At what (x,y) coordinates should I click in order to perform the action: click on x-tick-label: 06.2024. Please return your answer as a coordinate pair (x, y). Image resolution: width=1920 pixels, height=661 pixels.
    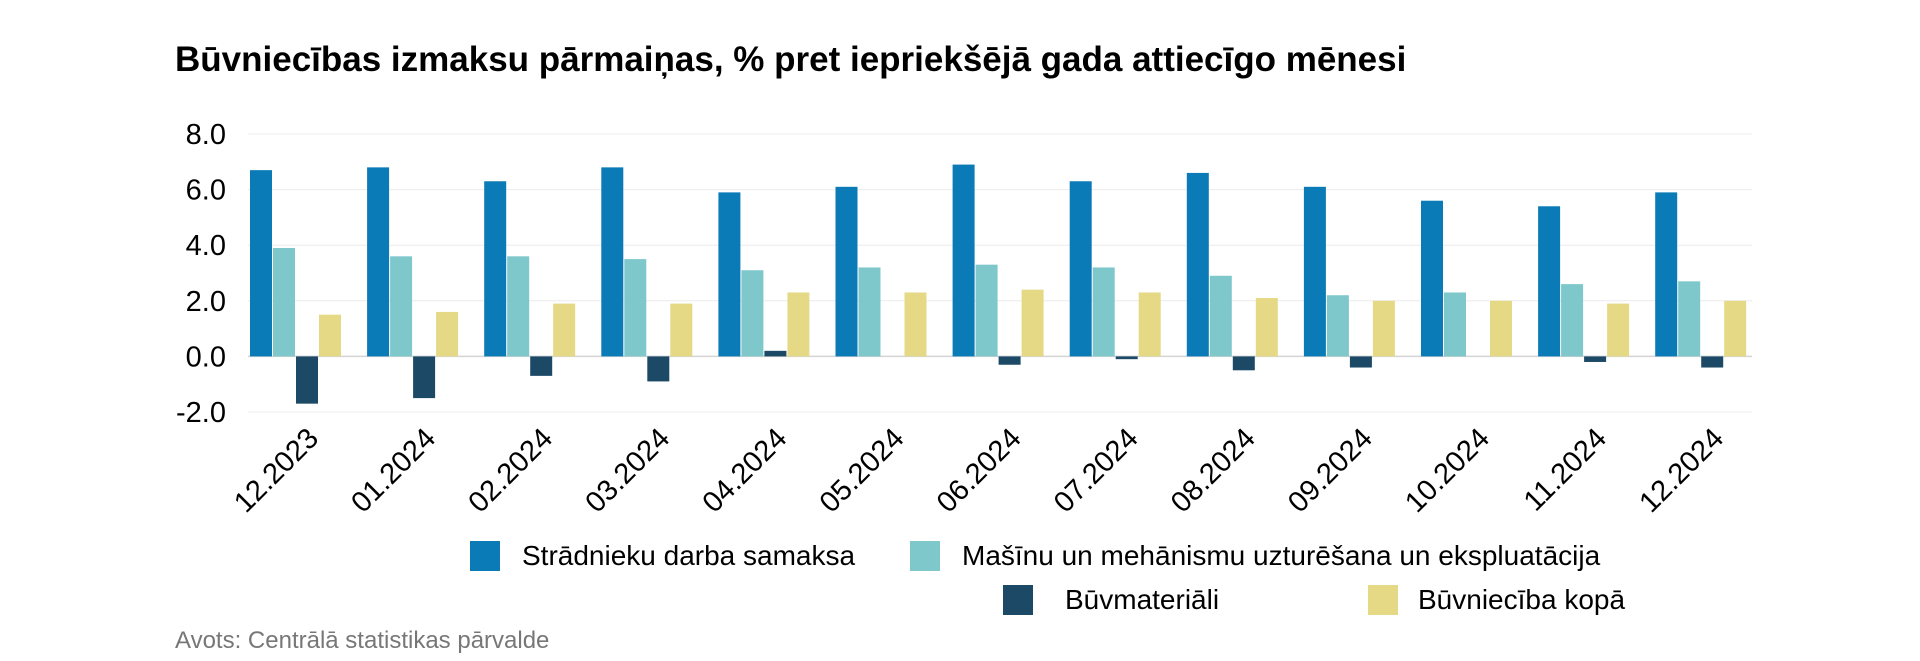
    Looking at the image, I should click on (979, 470).